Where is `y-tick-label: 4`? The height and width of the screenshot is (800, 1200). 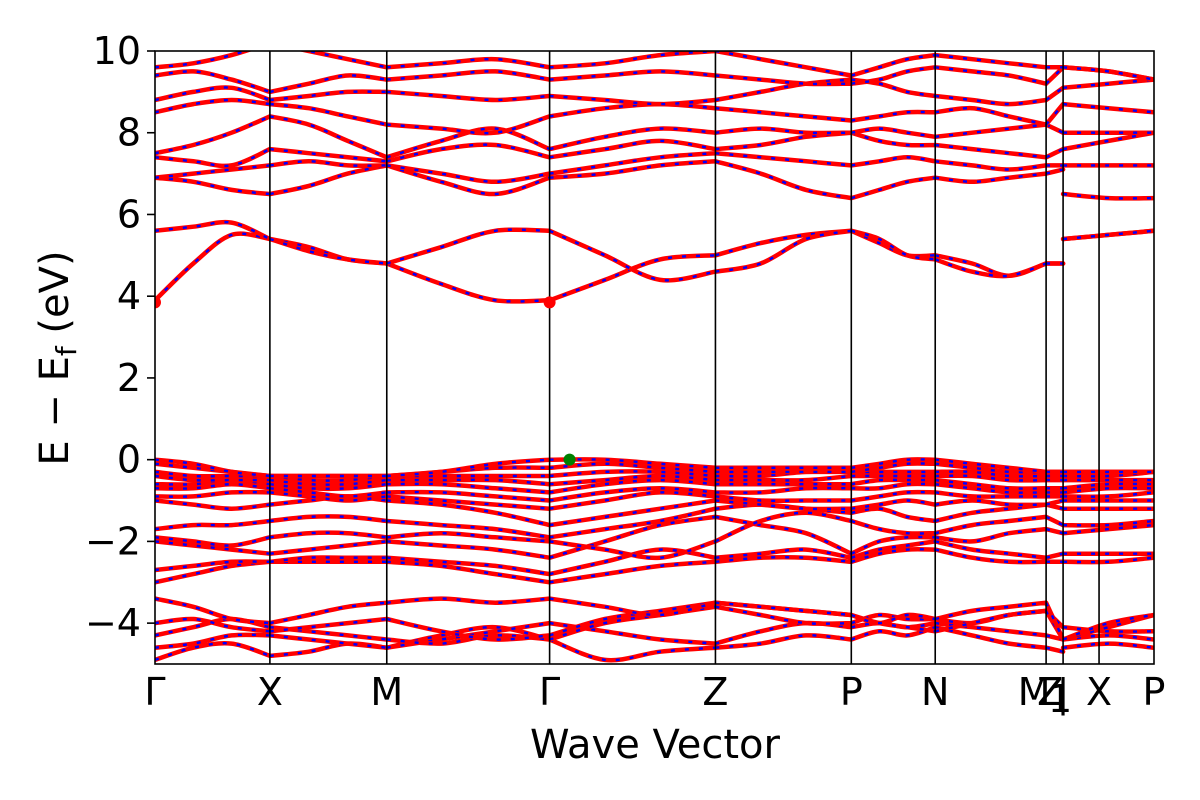 y-tick-label: 4 is located at coordinates (129, 296).